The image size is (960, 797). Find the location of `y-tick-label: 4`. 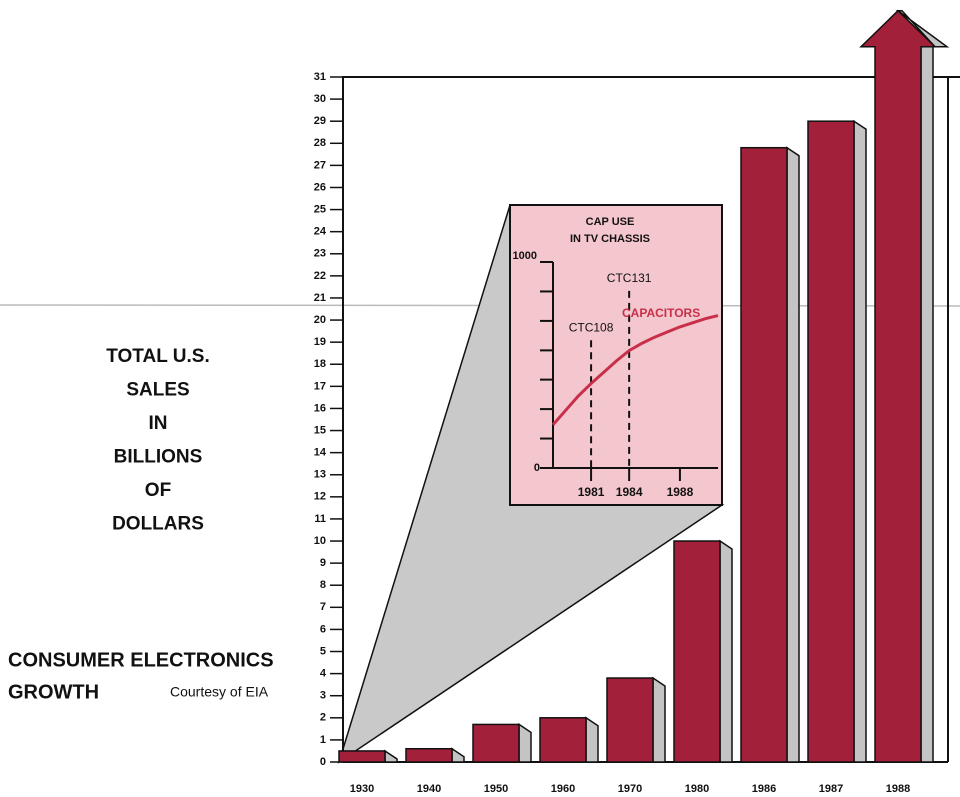

y-tick-label: 4 is located at coordinates (323, 674).